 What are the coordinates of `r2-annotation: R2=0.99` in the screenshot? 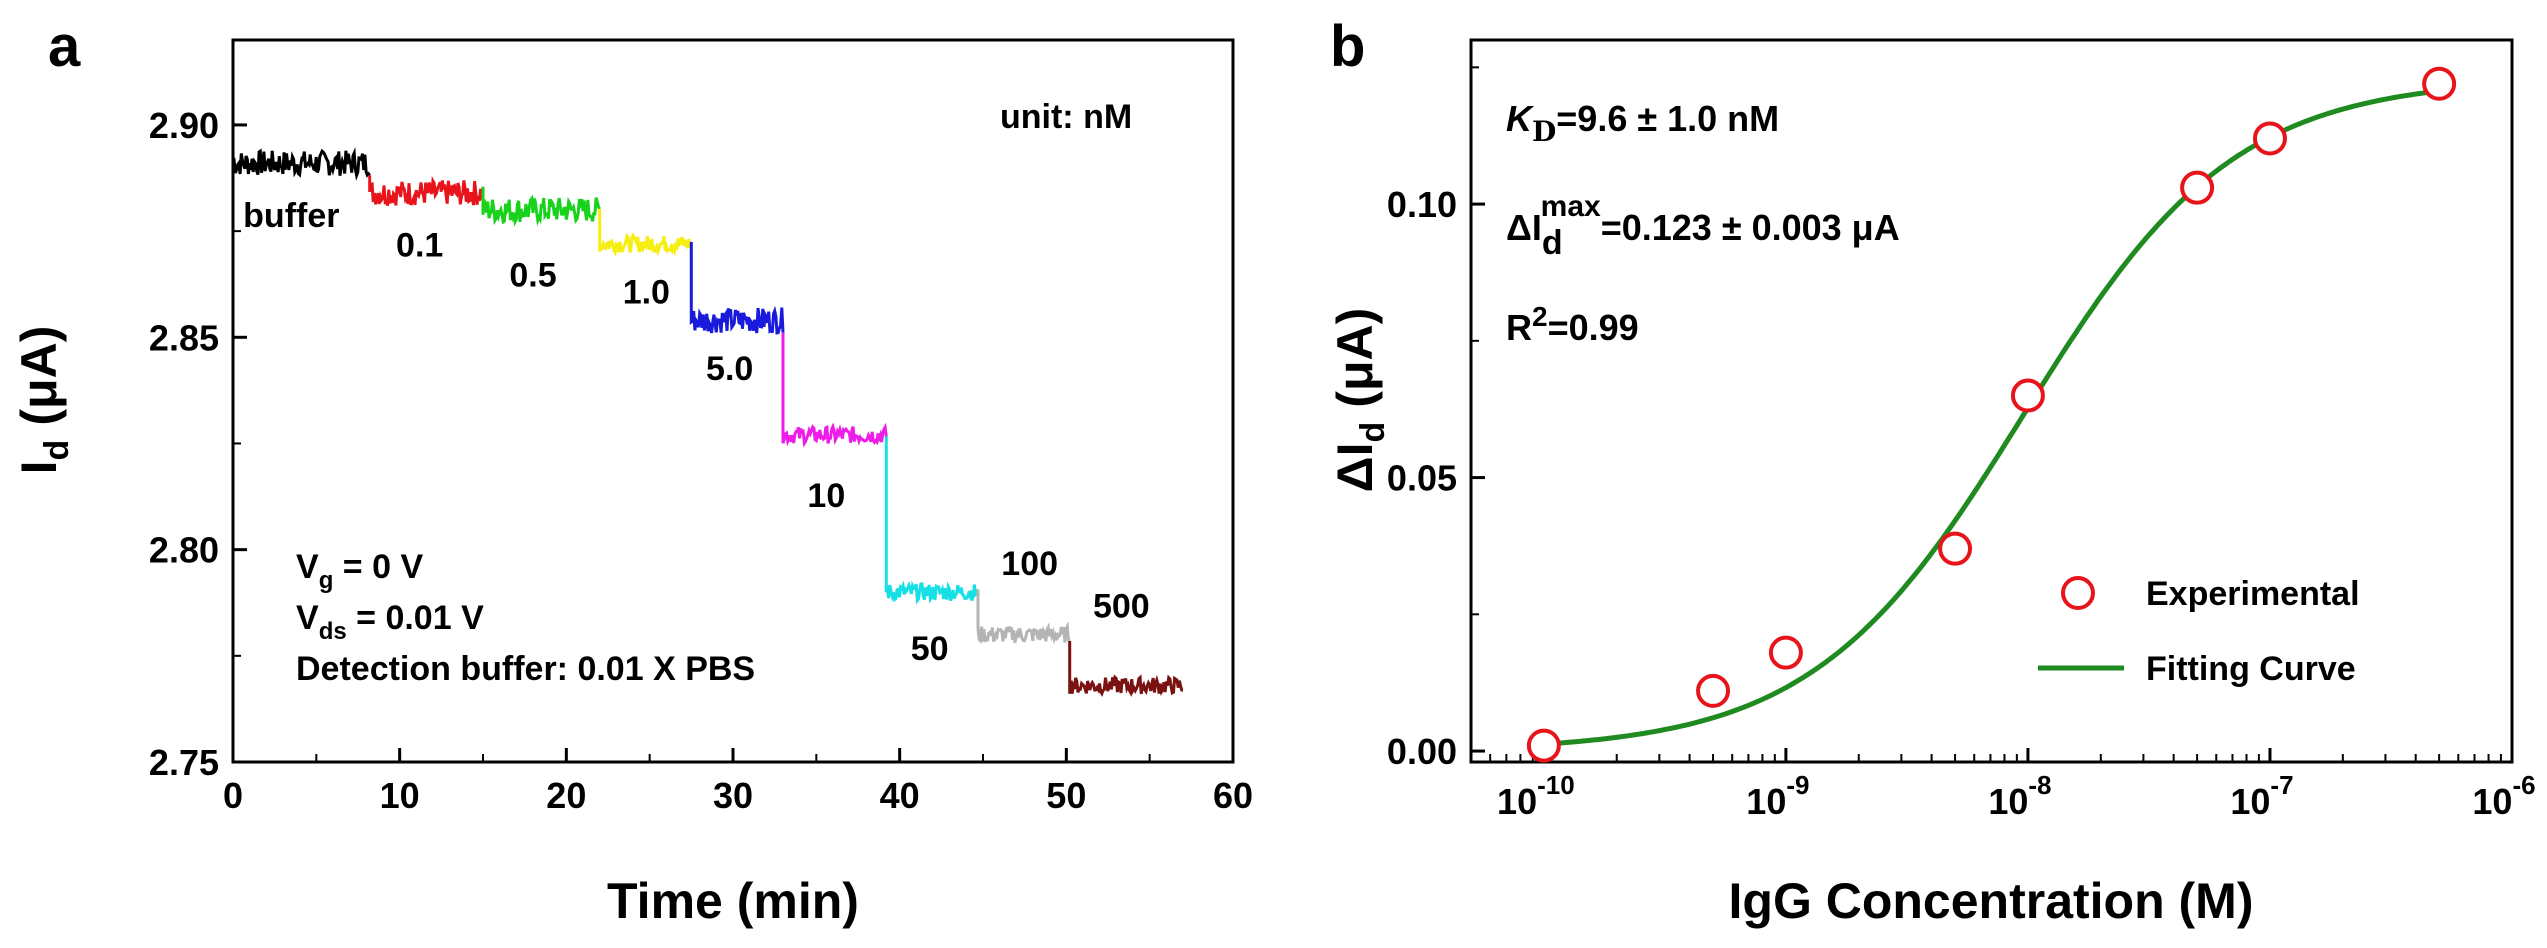 It's located at (1572, 324).